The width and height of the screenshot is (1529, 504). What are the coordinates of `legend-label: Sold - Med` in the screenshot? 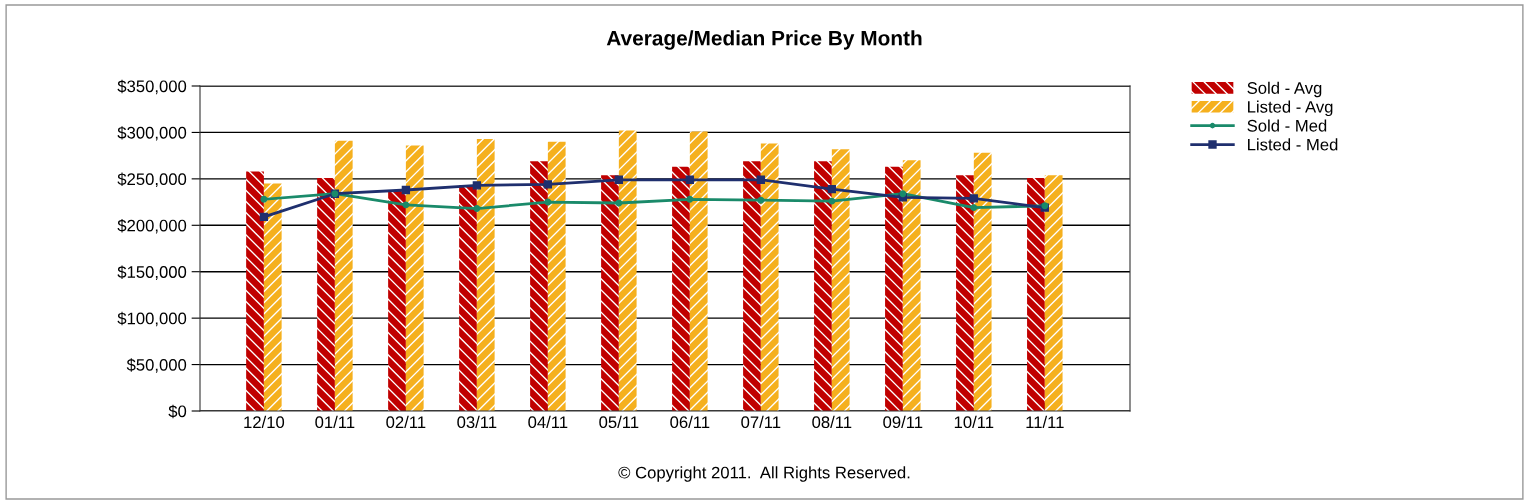 It's located at (1287, 125).